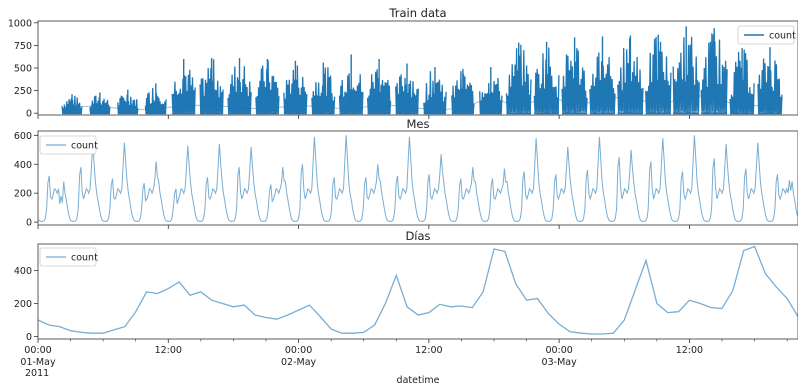 The width and height of the screenshot is (798, 386). What do you see at coordinates (23, 304) in the screenshot?
I see `panel2-ytick-label: 200` at bounding box center [23, 304].